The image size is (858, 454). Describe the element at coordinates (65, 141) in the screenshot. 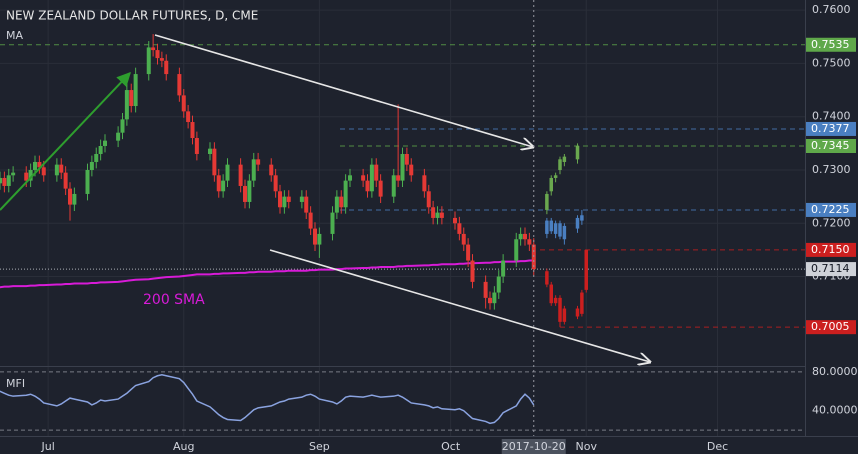

I see `trend-arrow` at that location.